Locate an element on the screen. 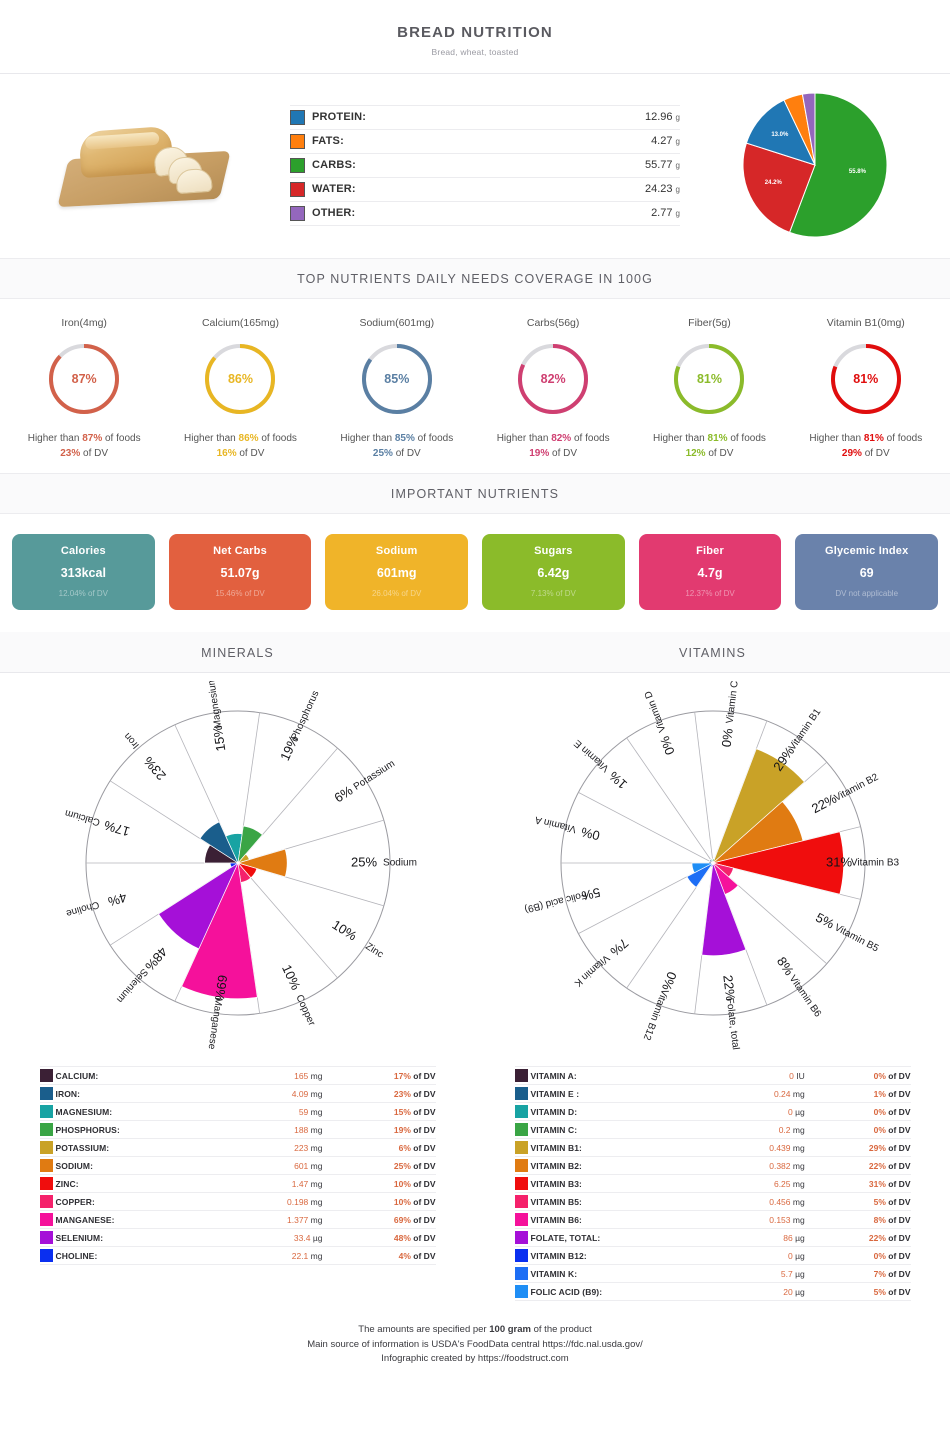  nutrient-card: Calories 313kcal 12.04% of DV is located at coordinates (83, 572).